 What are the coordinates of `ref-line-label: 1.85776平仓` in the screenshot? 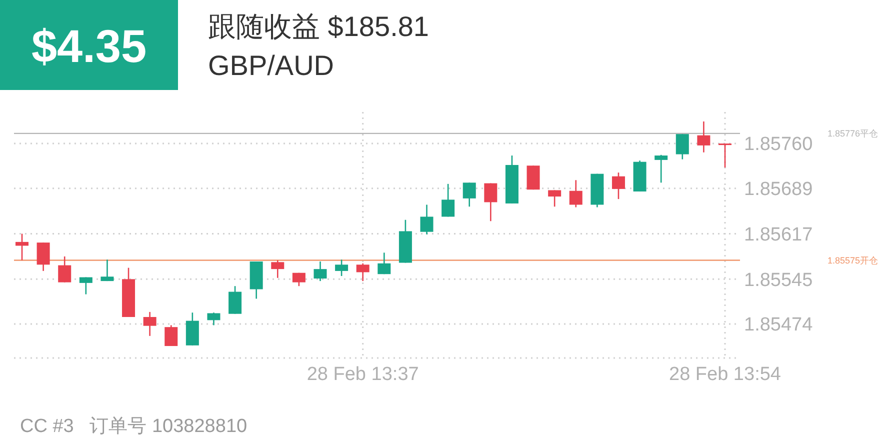 It's located at (852, 133).